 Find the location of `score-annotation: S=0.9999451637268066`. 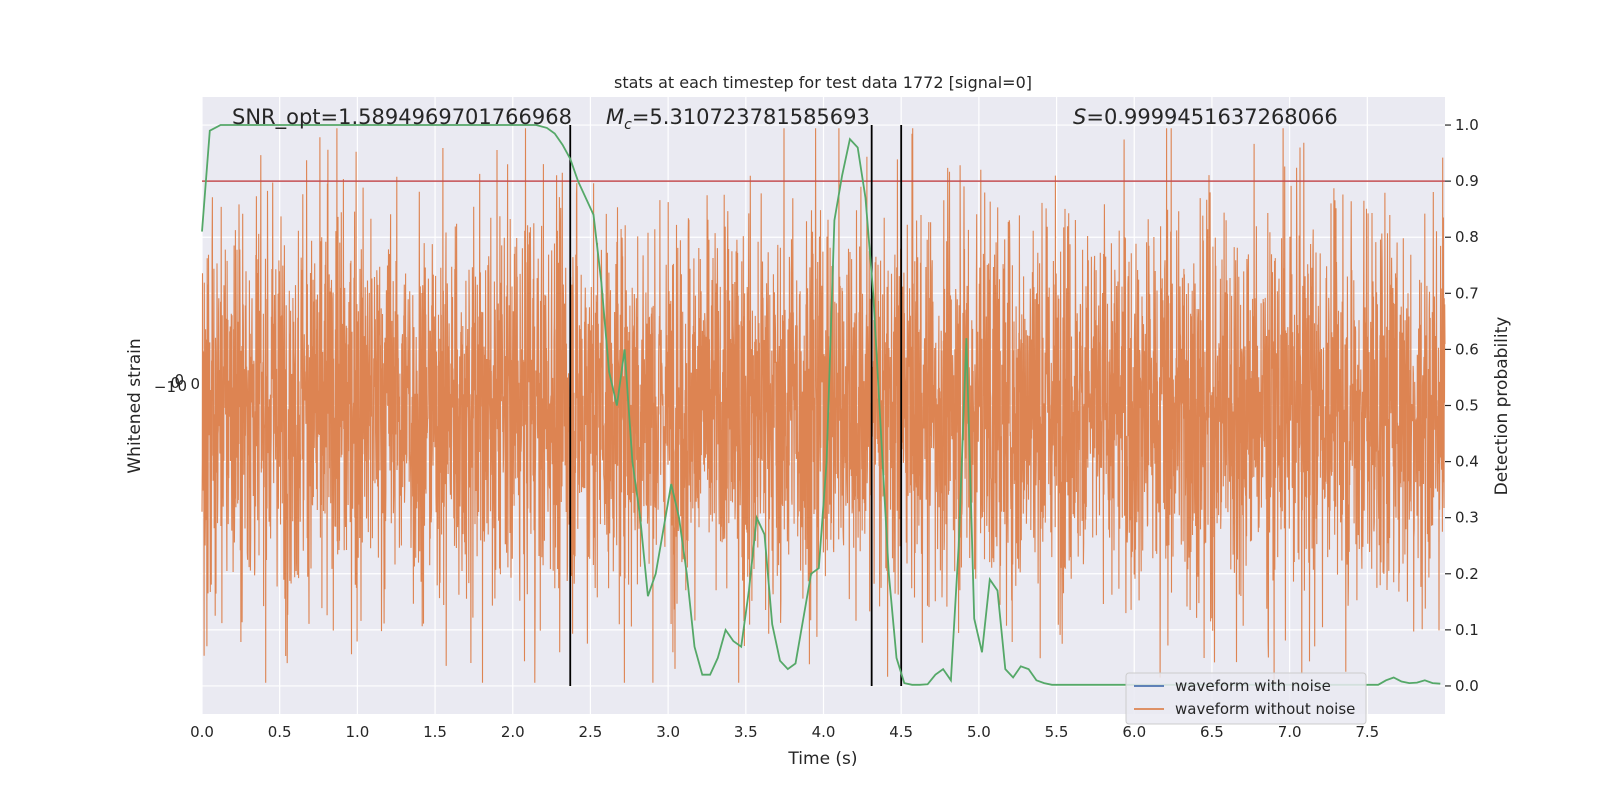

score-annotation: S=0.9999451637268066 is located at coordinates (1205, 117).